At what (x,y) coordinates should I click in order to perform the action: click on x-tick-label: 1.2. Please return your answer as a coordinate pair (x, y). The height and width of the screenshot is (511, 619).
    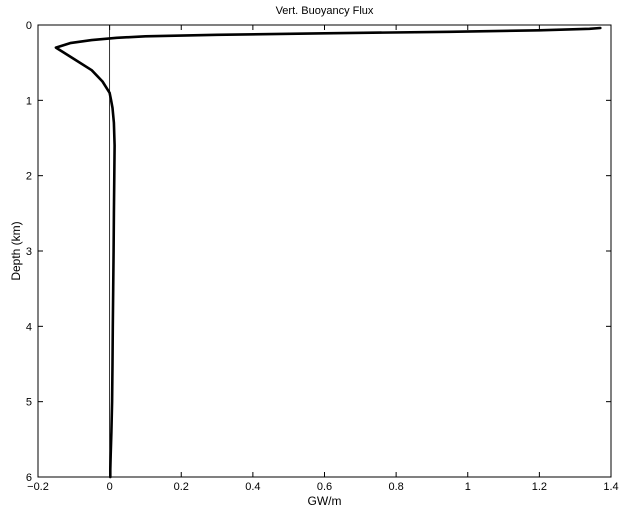
    Looking at the image, I should click on (539, 487).